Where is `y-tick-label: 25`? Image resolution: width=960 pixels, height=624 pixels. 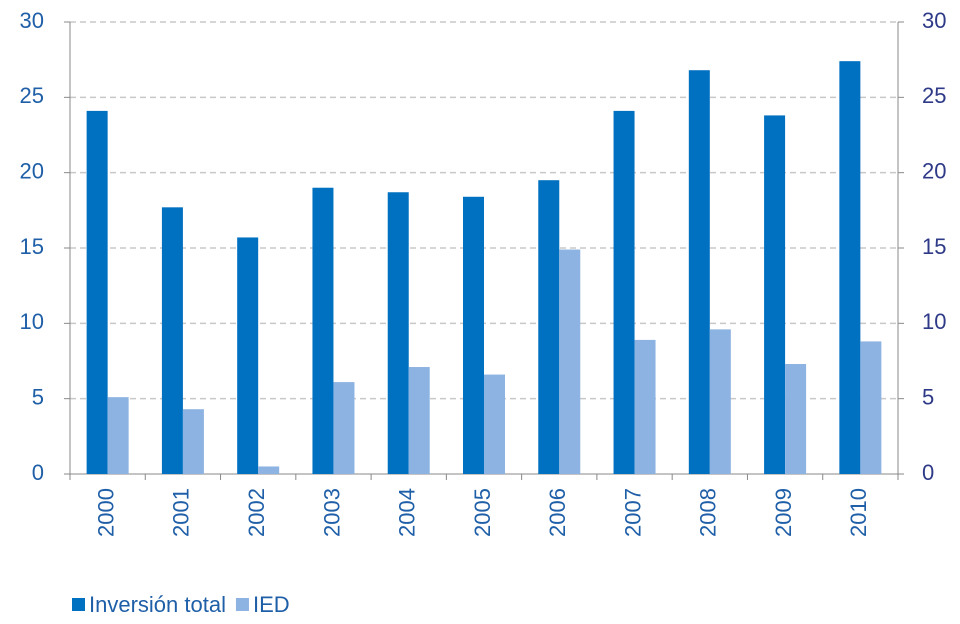
y-tick-label: 25 is located at coordinates (32, 95).